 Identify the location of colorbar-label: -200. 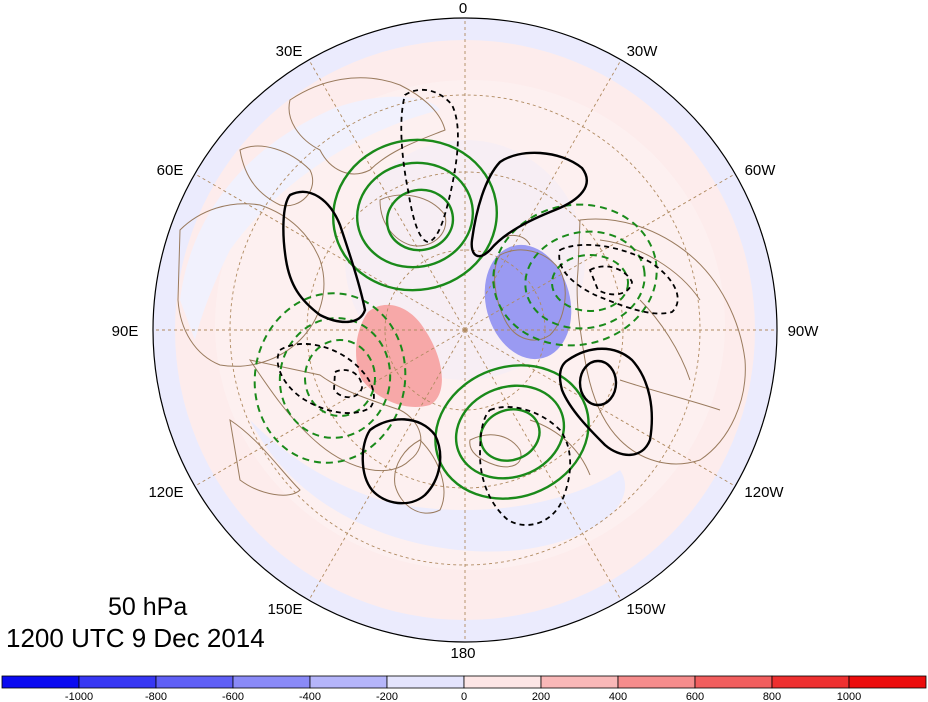
(387, 696).